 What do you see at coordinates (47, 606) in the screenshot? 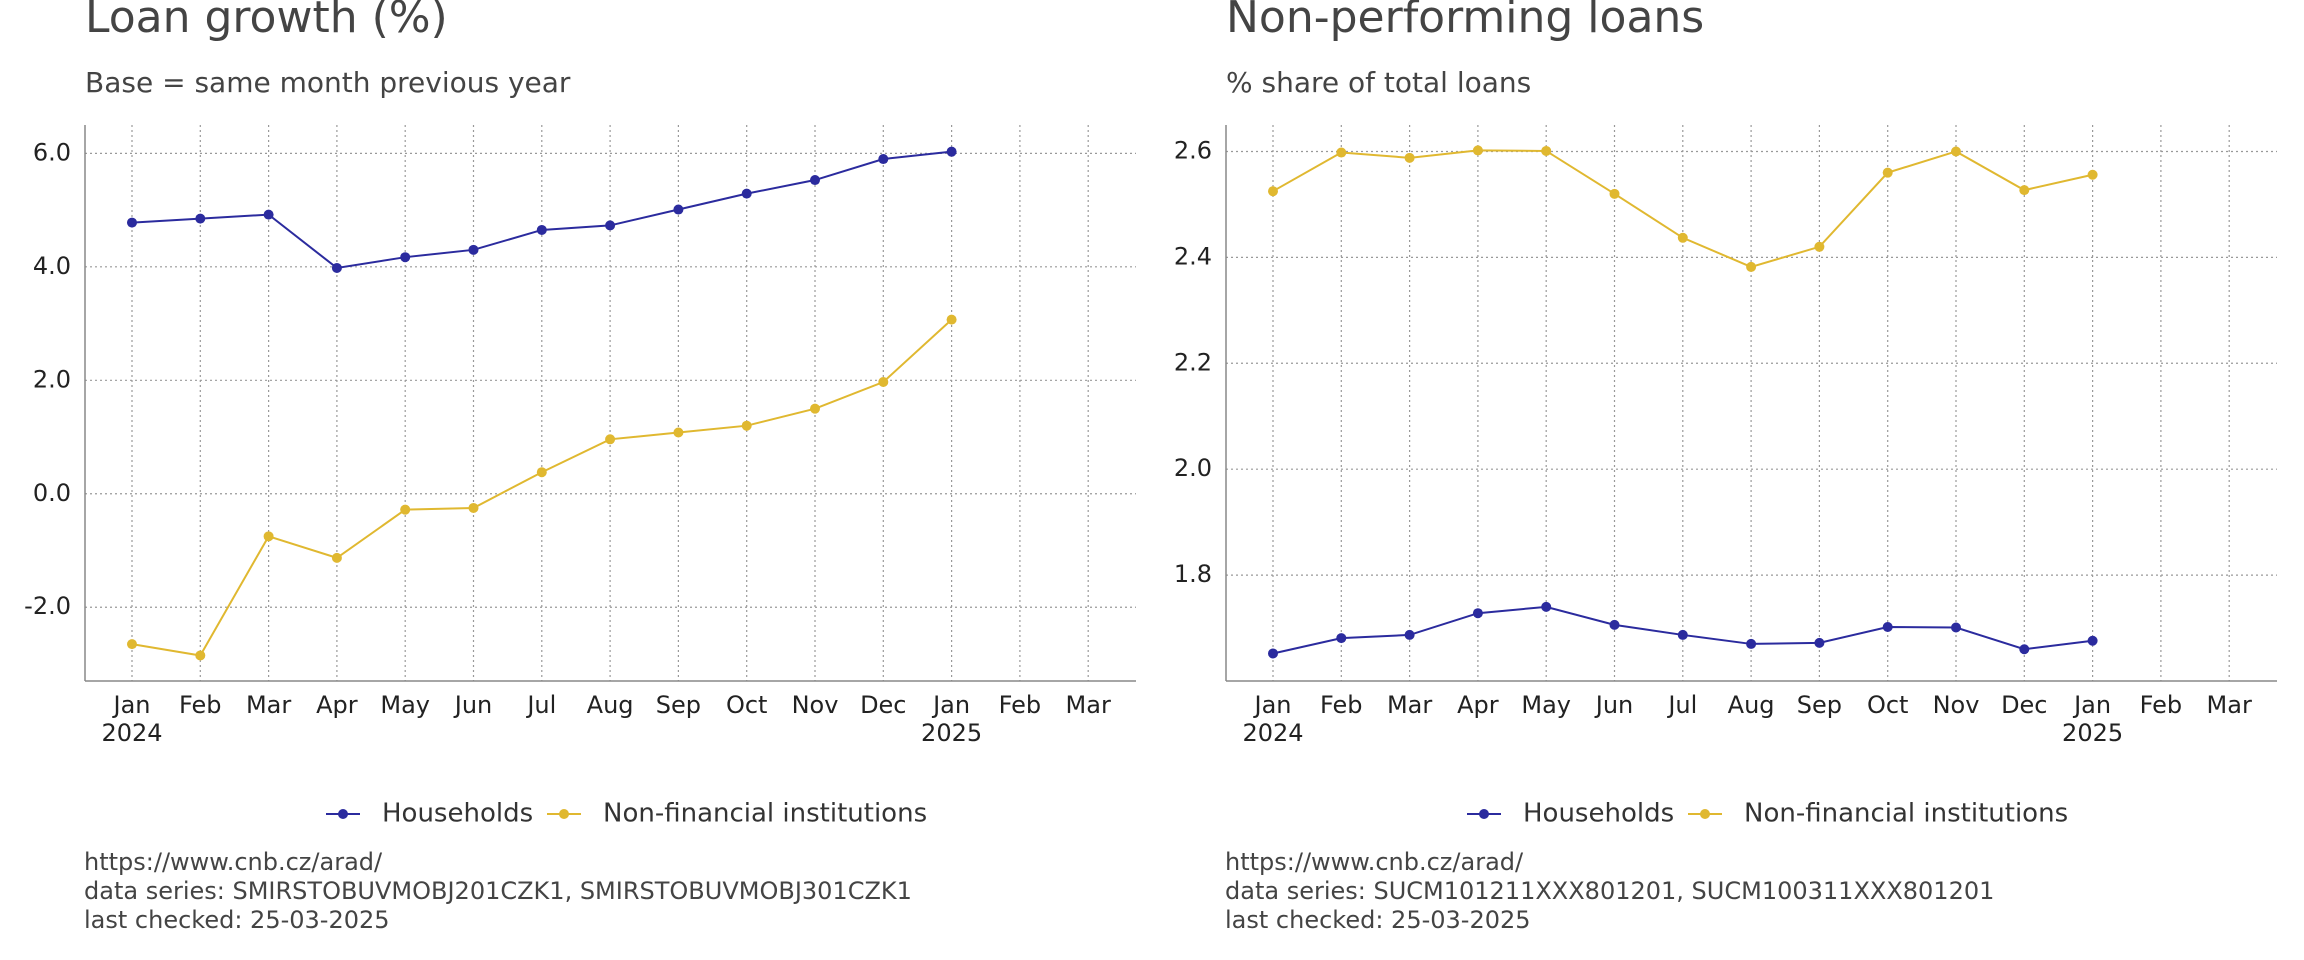
I see `y-tick-label: -2.0` at bounding box center [47, 606].